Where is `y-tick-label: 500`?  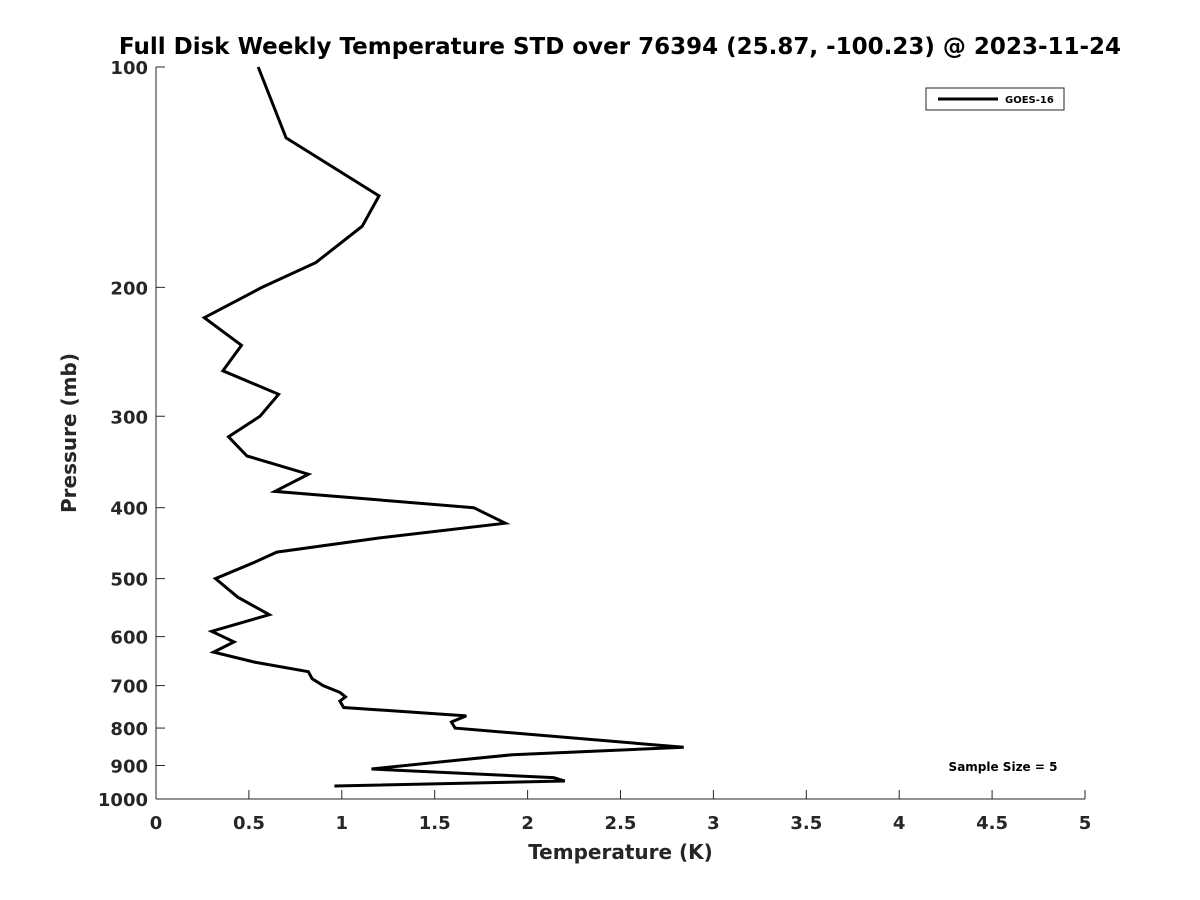 y-tick-label: 500 is located at coordinates (129, 580).